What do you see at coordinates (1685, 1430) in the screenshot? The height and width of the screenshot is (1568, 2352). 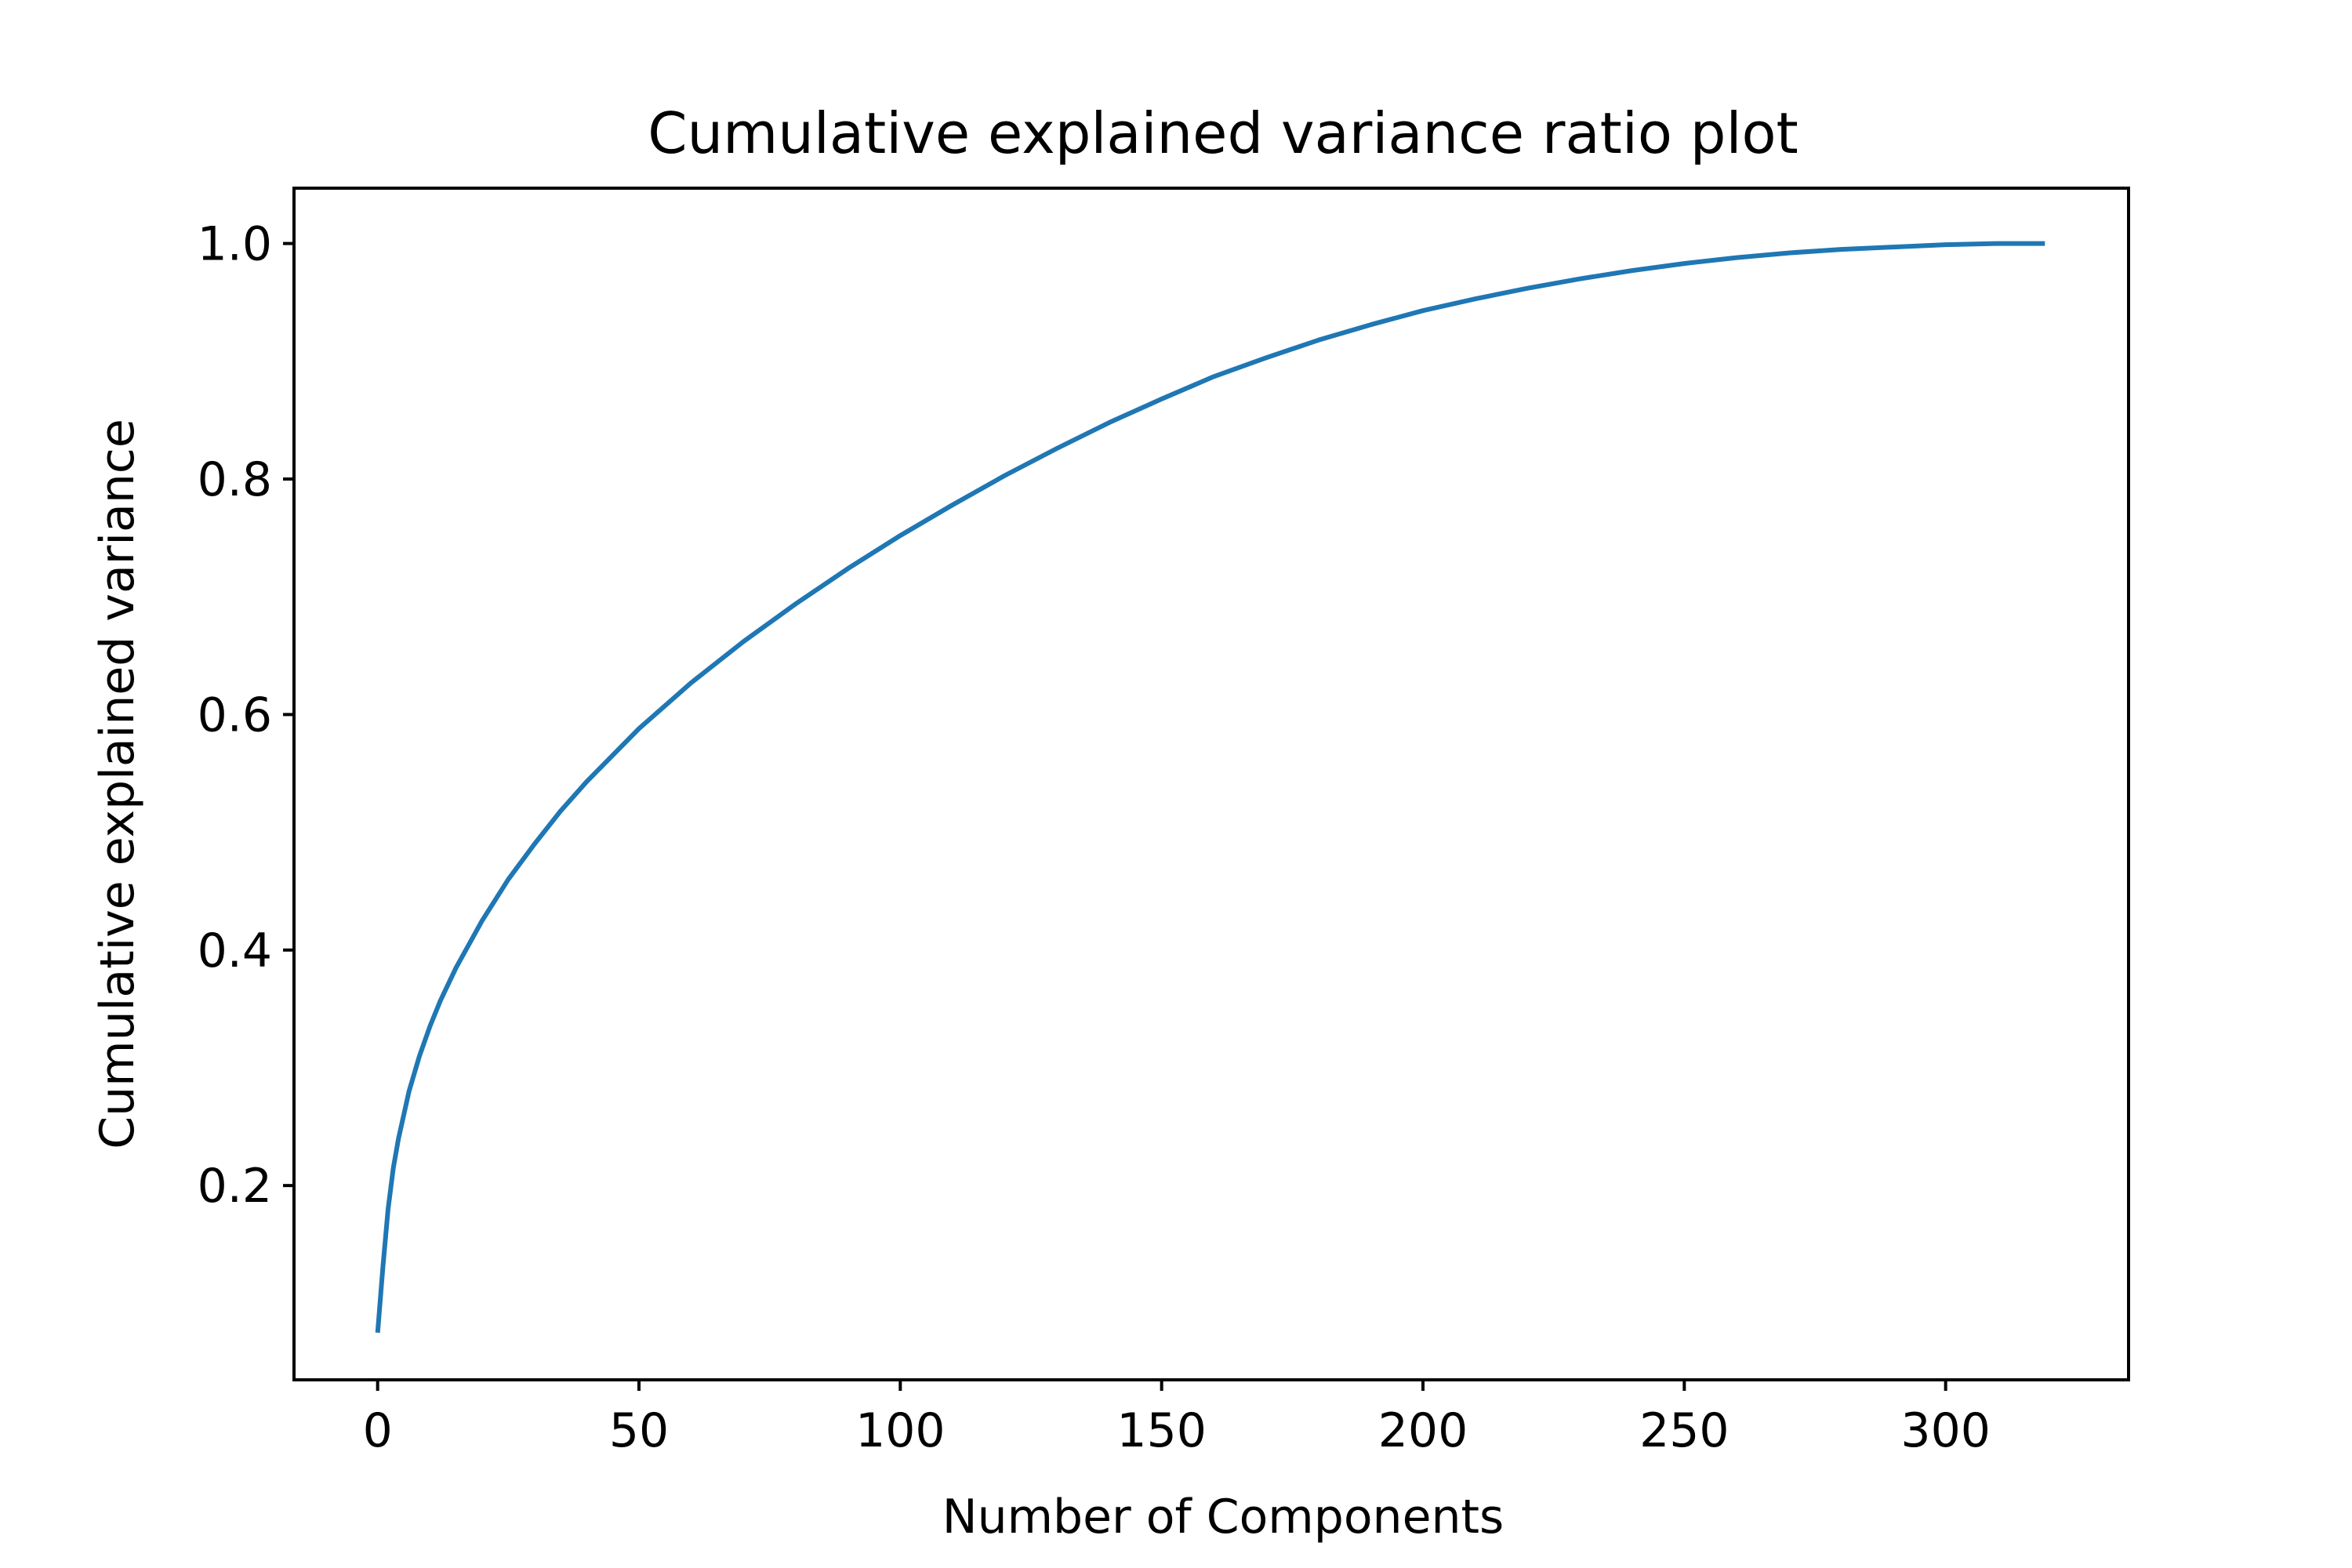 I see `x-tick-label: 250` at bounding box center [1685, 1430].